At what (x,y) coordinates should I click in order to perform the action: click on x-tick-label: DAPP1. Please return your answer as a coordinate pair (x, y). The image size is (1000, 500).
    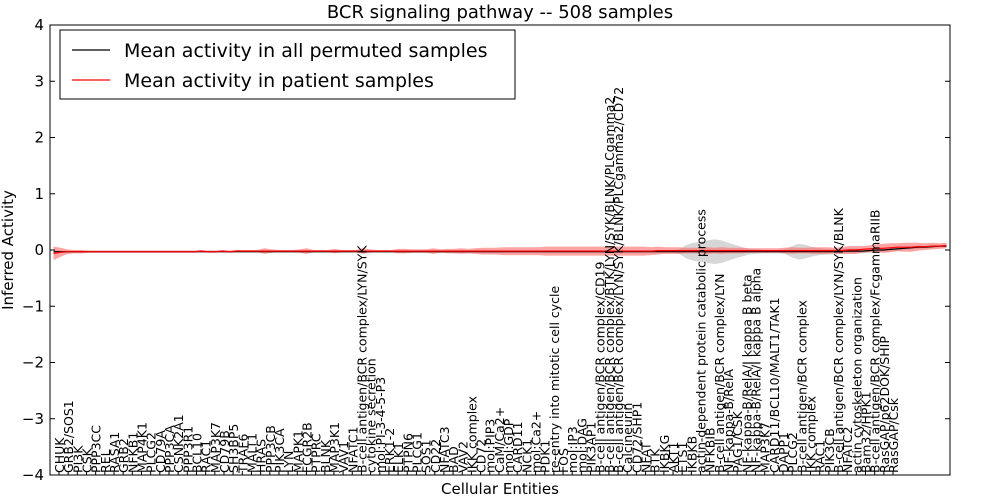
    Looking at the image, I should click on (783, 452).